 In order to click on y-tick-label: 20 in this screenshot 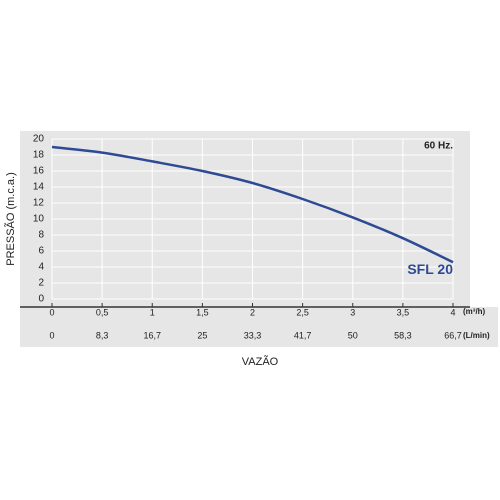, I will do `click(39, 139)`.